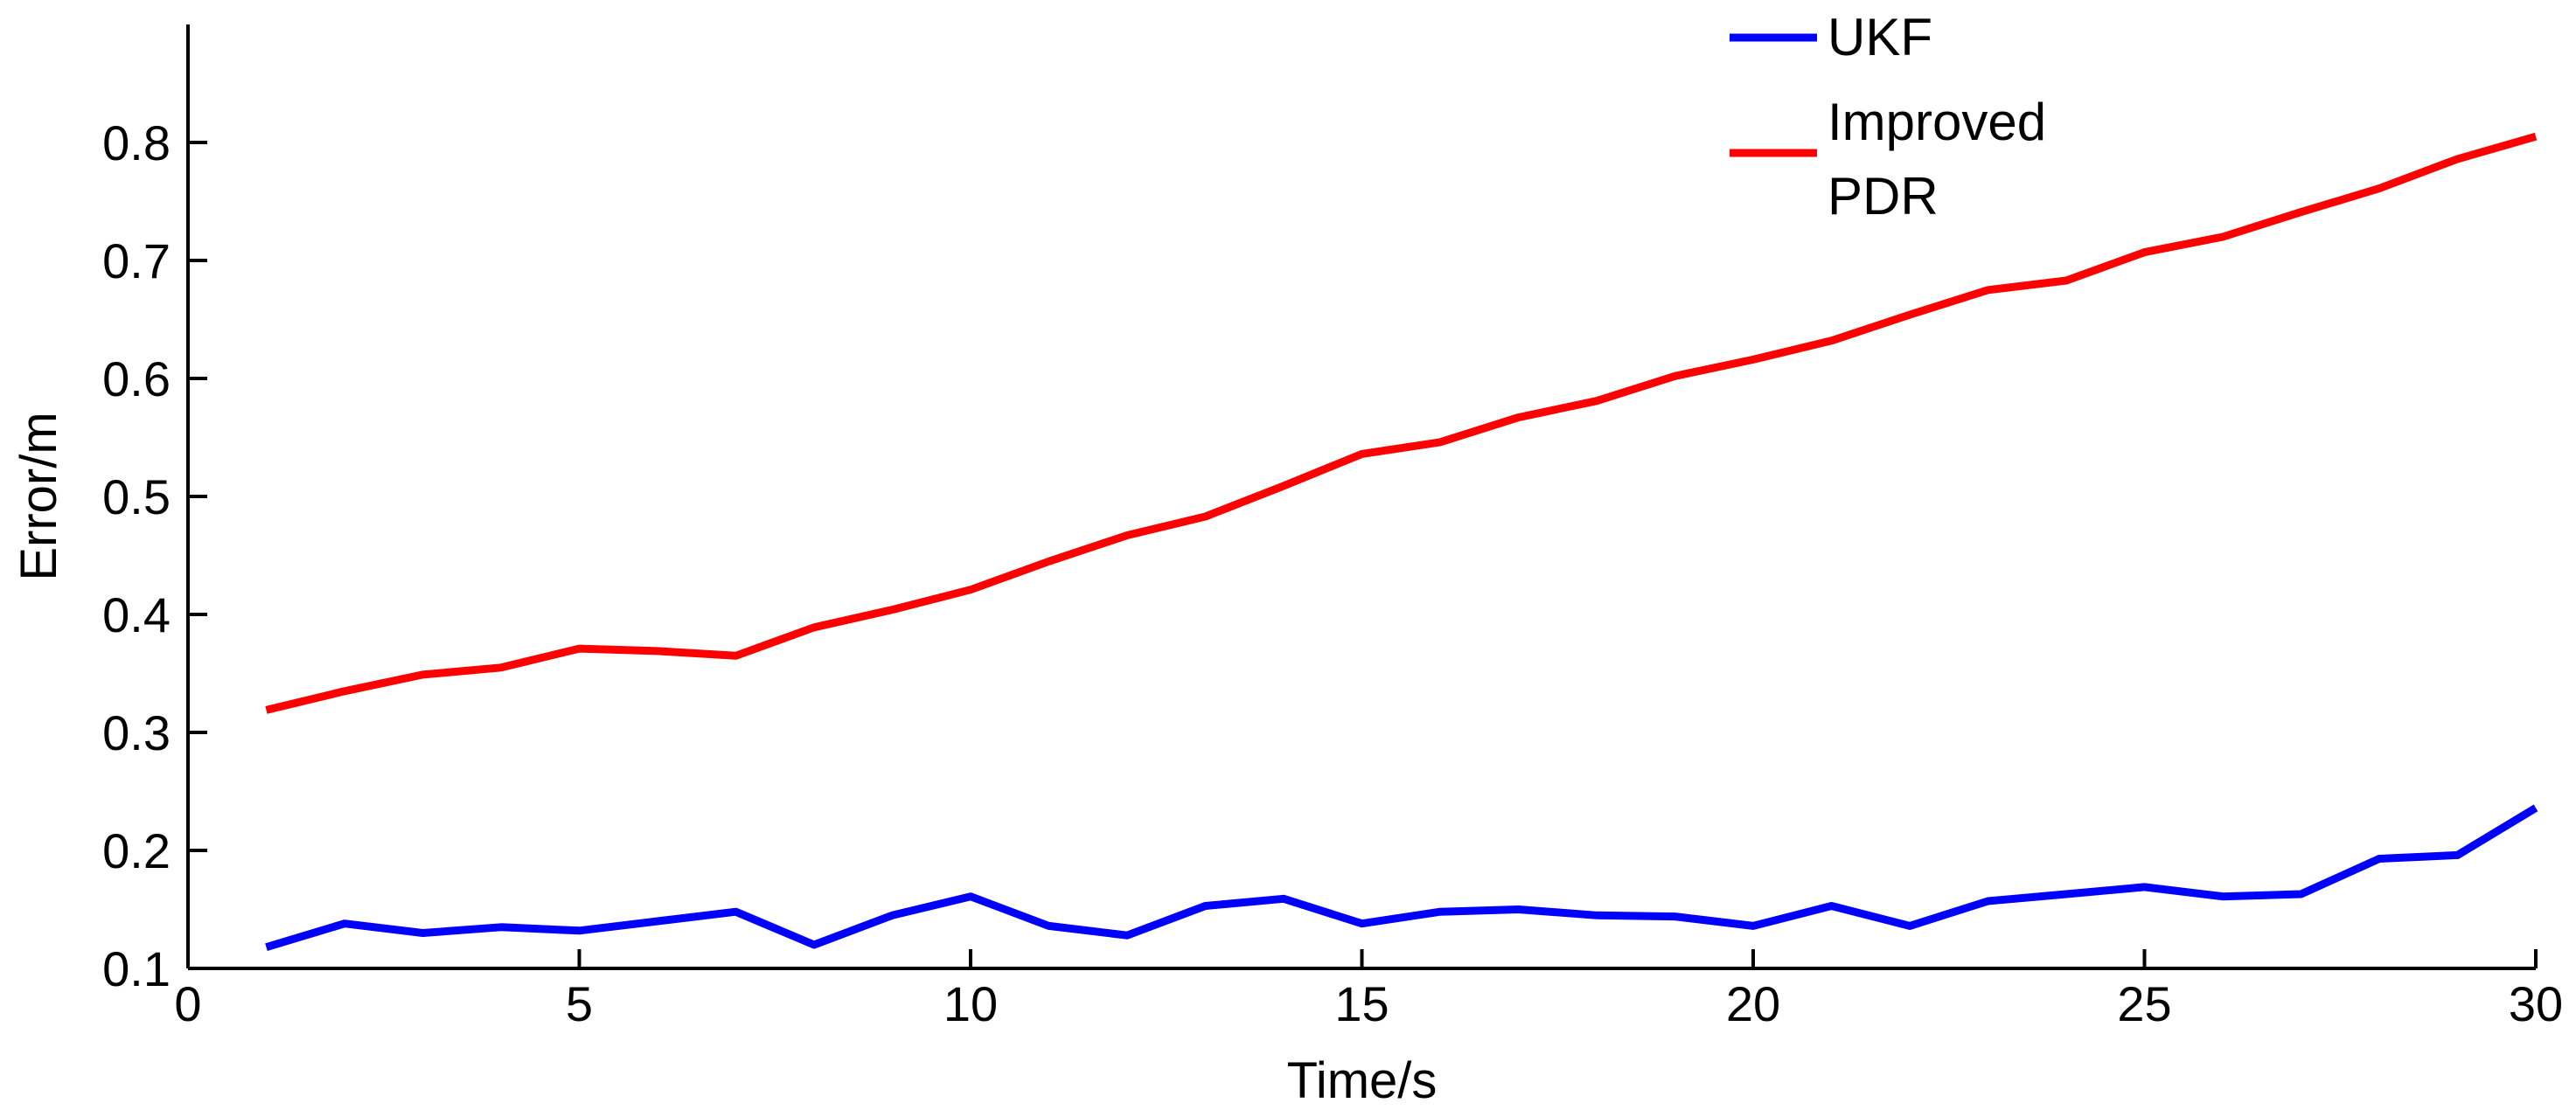  Describe the element at coordinates (136, 614) in the screenshot. I see `y-tick-label: 0.4` at that location.